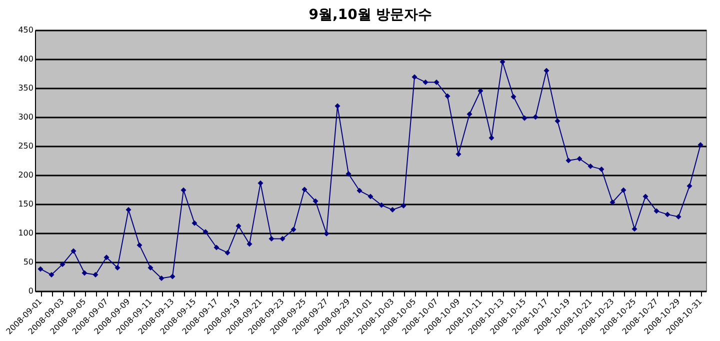 The height and width of the screenshot is (341, 720). I want to click on y-tick-label: 300, so click(26, 117).